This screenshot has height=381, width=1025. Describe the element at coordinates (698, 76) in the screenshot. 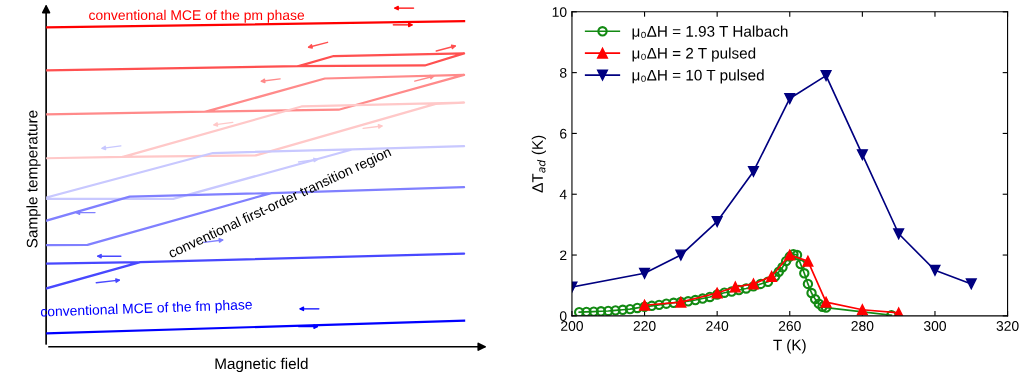

I see `legend-label: μ₀ΔH = 10 T pulsed` at that location.